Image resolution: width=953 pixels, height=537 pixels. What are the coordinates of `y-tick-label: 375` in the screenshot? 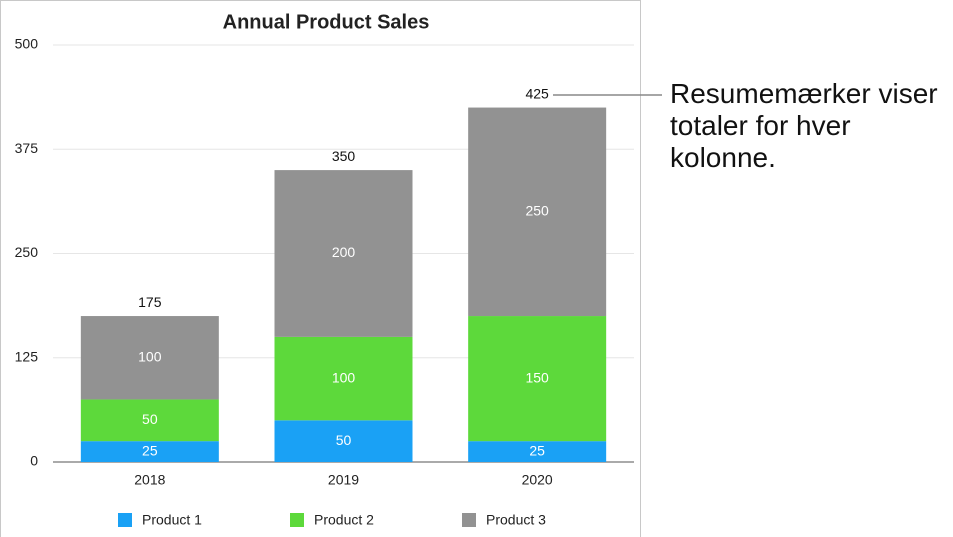 It's located at (27, 148).